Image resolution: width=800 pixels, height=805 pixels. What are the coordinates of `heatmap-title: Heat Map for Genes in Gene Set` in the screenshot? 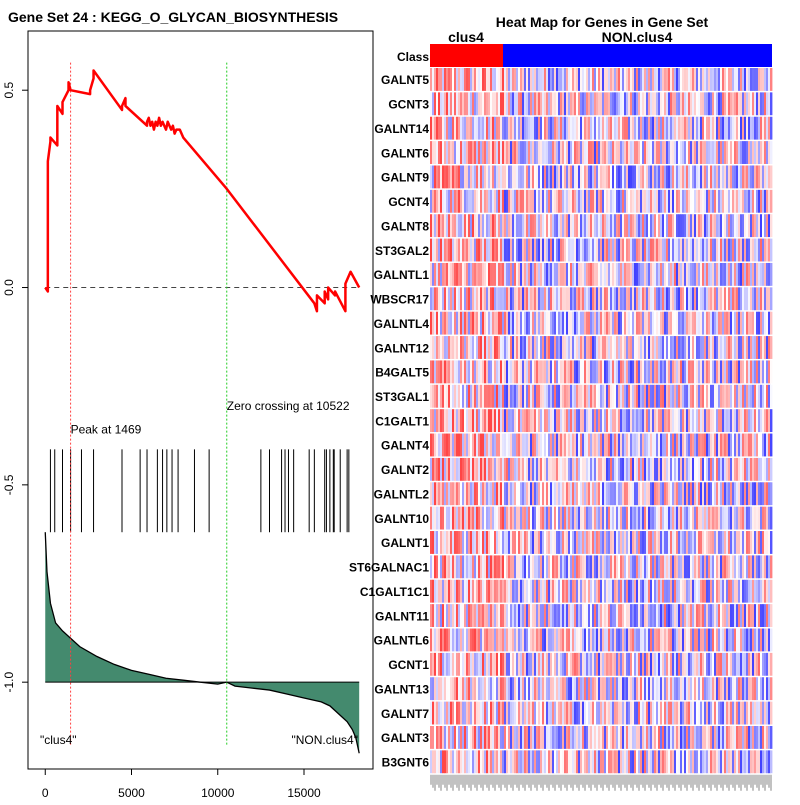 It's located at (602, 22).